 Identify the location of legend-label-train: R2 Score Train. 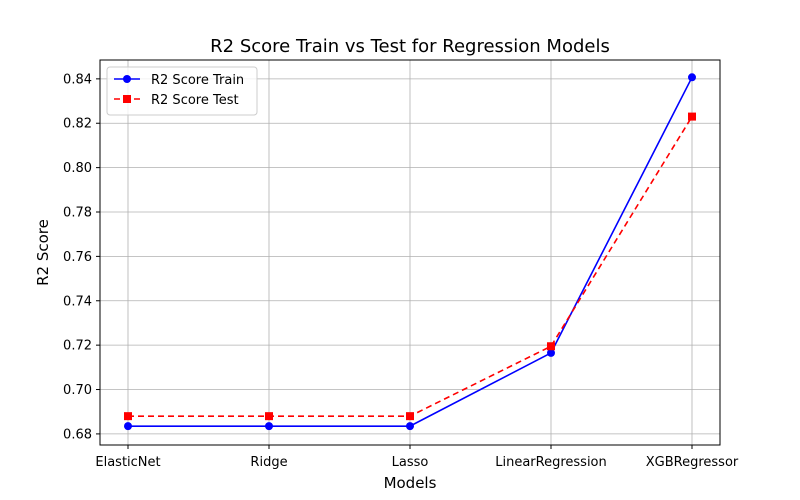
(197, 80).